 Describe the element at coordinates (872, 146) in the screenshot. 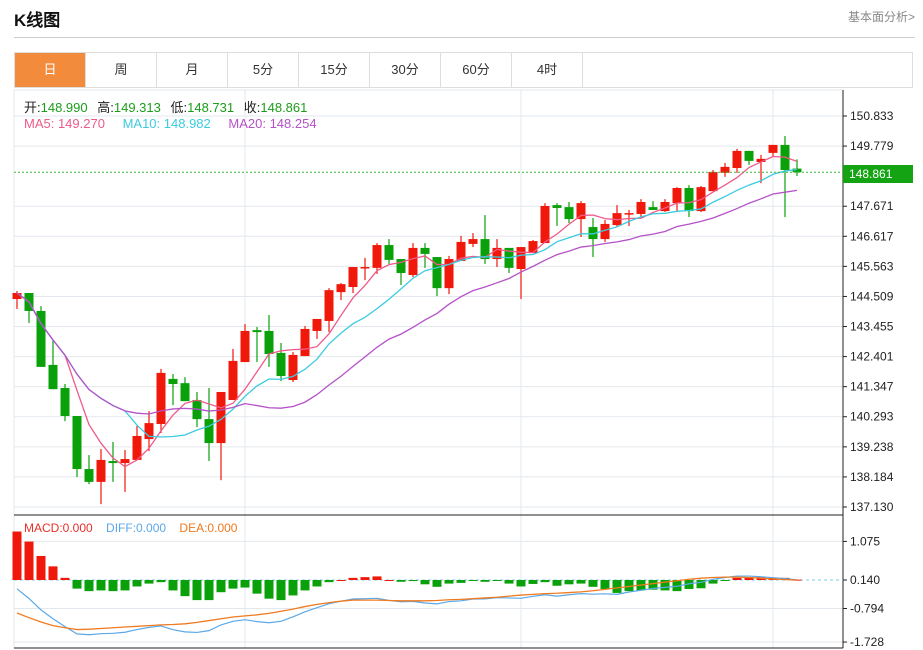

I see `price-axis-label: 149.779` at that location.